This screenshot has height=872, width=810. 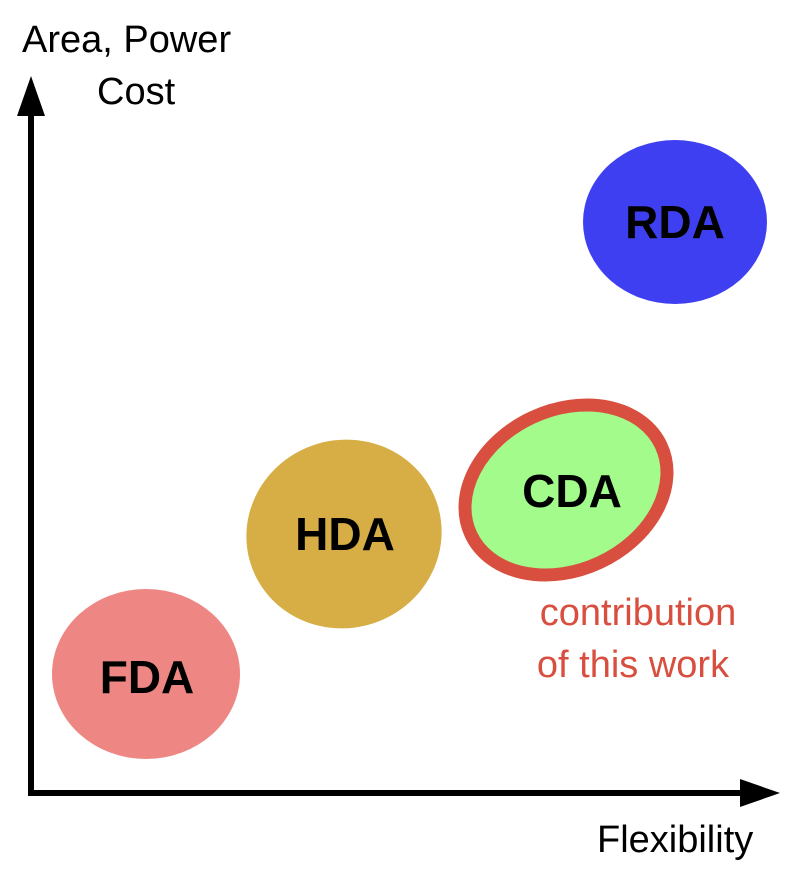 I want to click on rda-label: RDA, so click(x=675, y=222).